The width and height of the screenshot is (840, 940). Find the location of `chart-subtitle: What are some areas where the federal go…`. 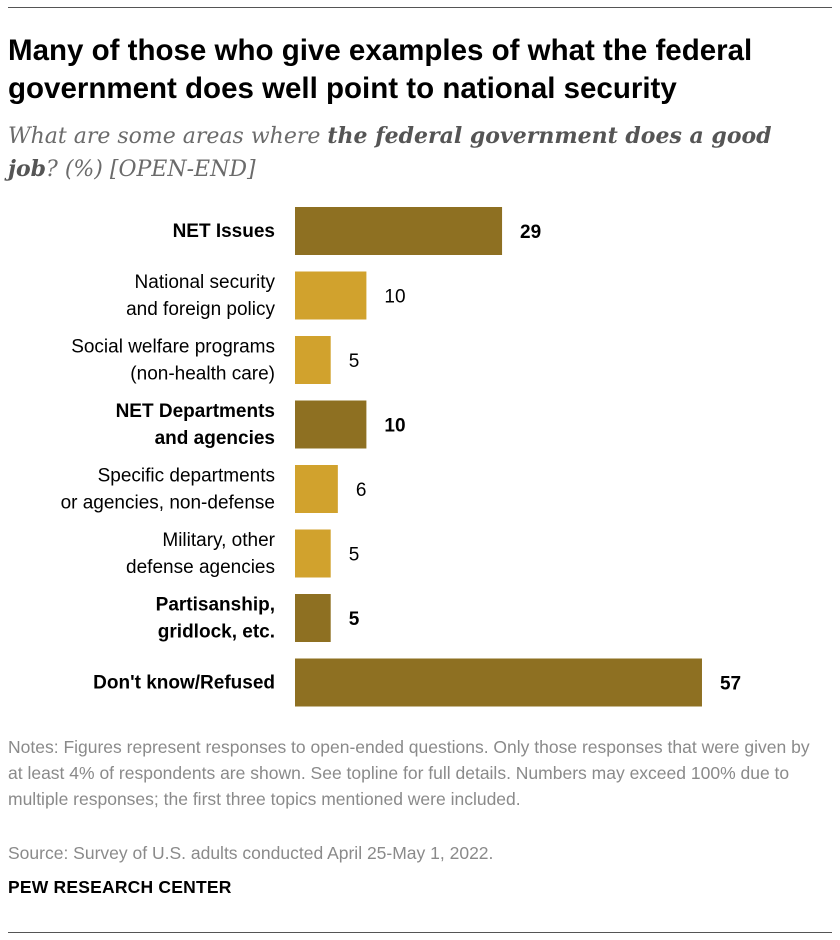

chart-subtitle: What are some areas where the federal go… is located at coordinates (418, 153).